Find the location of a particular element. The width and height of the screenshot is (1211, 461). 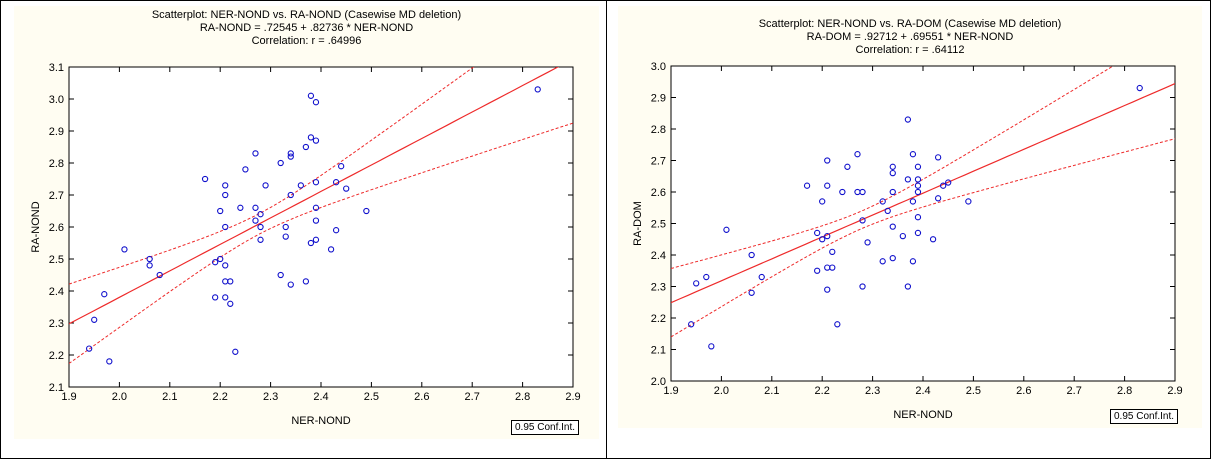

y-tick-label: 2.0 is located at coordinates (658, 382).